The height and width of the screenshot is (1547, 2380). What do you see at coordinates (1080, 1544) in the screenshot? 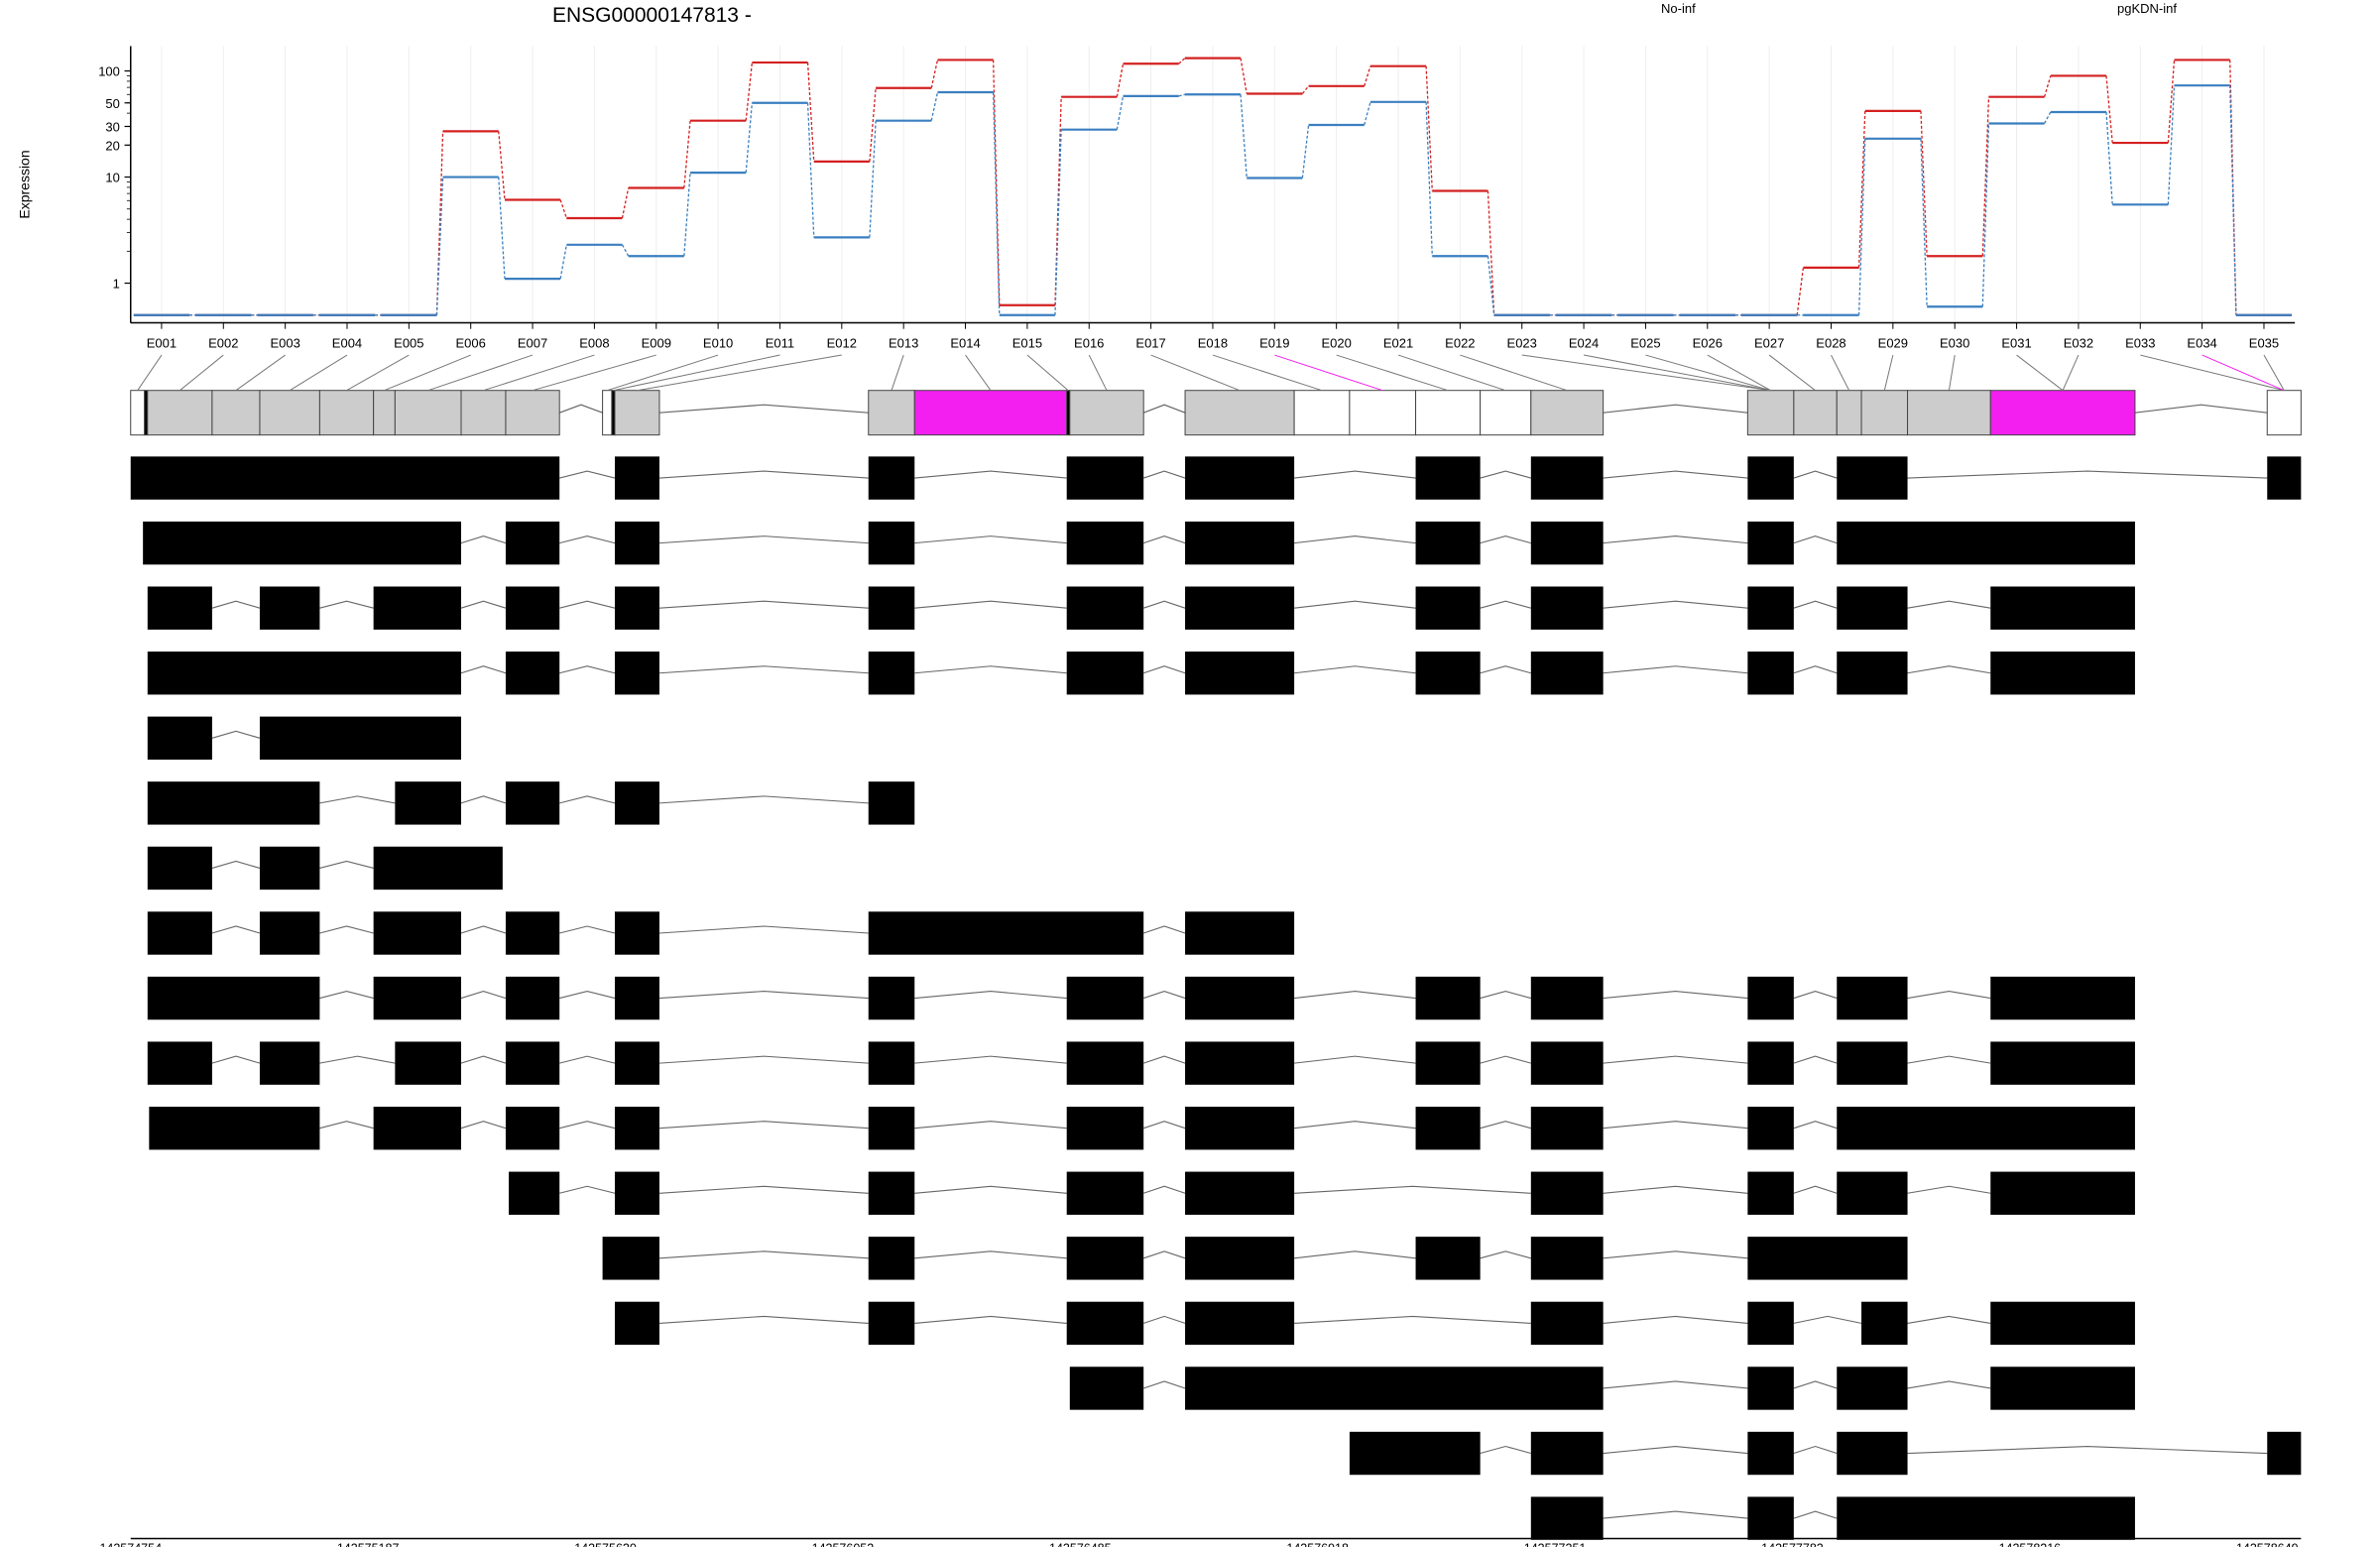
I see `coordinate-label: 143576485` at bounding box center [1080, 1544].